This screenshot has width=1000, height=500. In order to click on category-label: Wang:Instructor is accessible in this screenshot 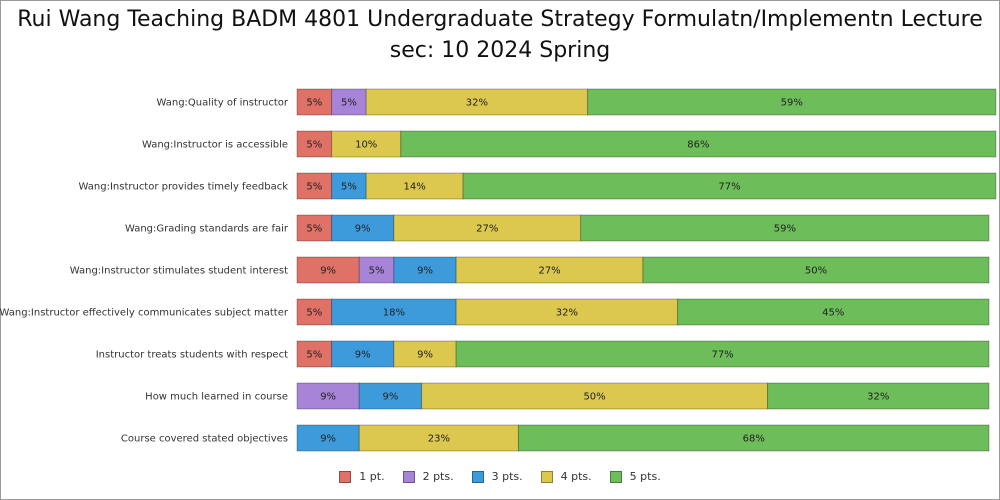, I will do `click(215, 145)`.